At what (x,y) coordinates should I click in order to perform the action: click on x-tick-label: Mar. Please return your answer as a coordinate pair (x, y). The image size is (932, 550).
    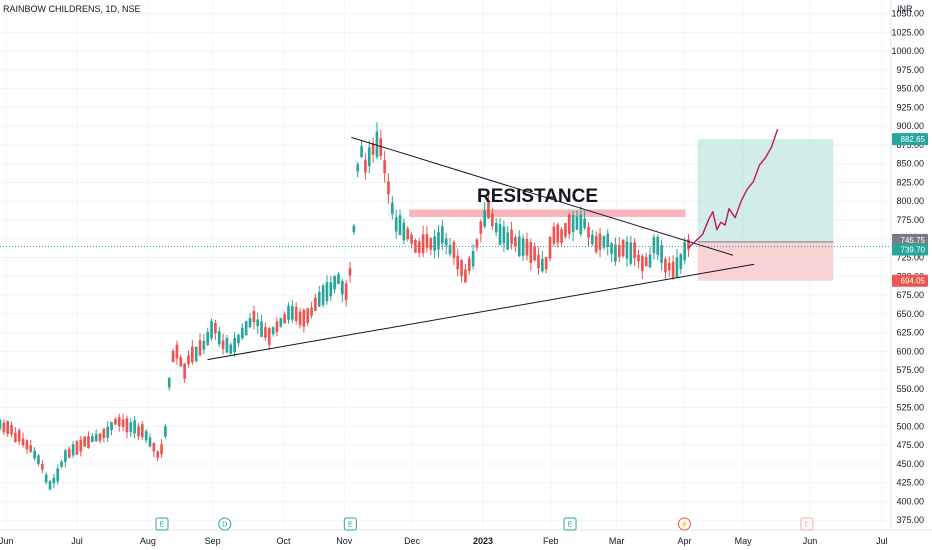
    Looking at the image, I should click on (617, 541).